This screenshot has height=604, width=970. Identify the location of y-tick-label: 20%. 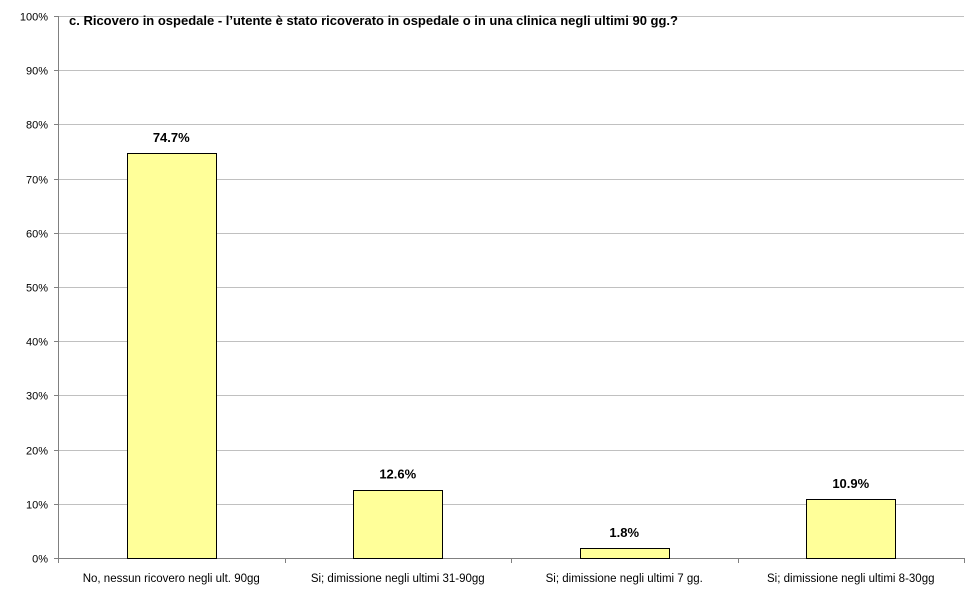
(37, 452).